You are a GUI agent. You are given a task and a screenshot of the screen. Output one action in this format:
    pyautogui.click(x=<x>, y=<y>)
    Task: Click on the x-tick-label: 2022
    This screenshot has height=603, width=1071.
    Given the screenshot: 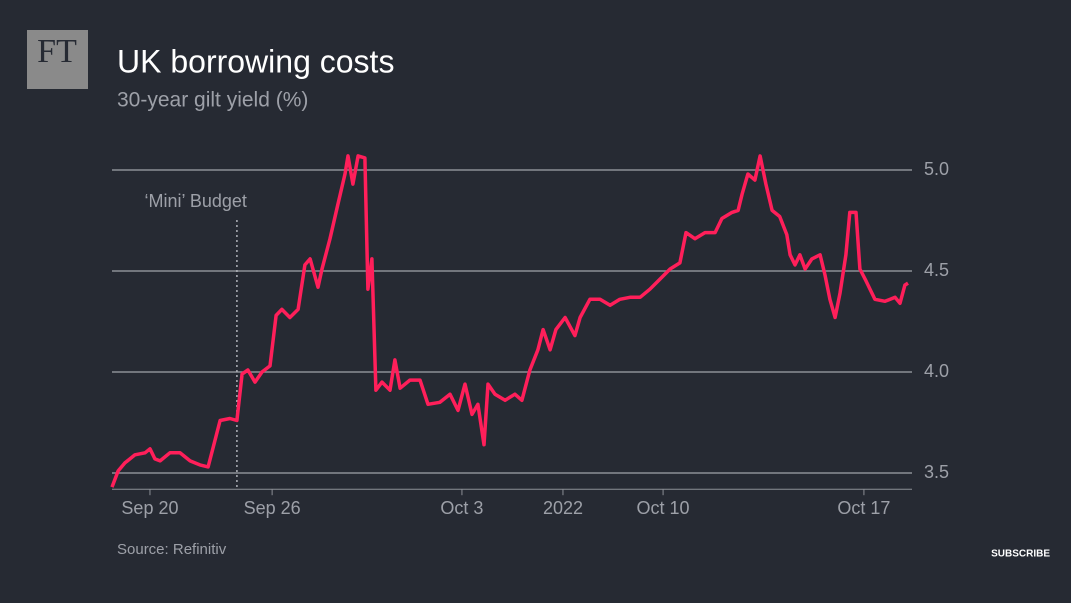 What is the action you would take?
    pyautogui.click(x=563, y=508)
    